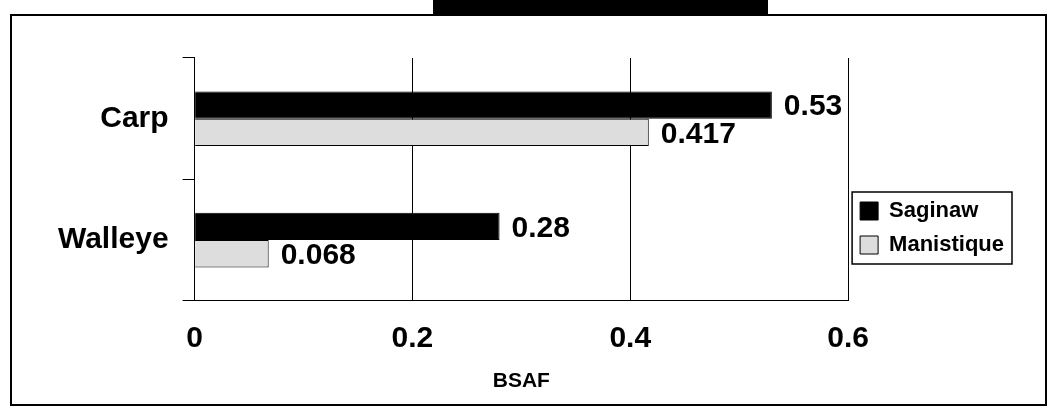  Describe the element at coordinates (947, 244) in the screenshot. I see `legend-label: Manistique` at that location.